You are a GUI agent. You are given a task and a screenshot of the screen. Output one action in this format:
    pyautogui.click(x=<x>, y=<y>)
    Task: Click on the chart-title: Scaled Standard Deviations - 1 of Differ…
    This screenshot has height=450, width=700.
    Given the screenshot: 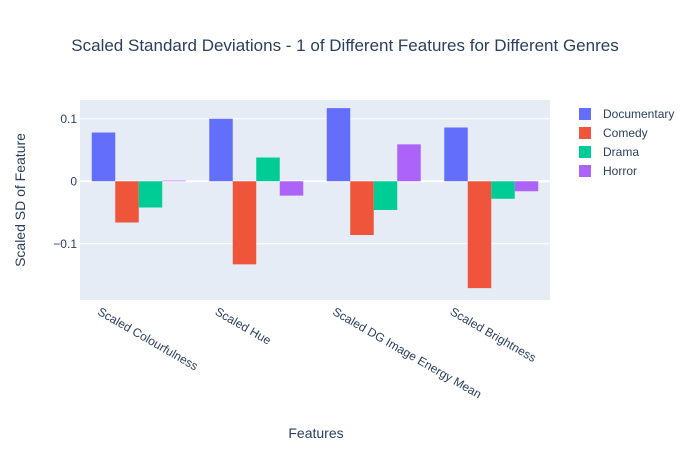 What is the action you would take?
    pyautogui.click(x=344, y=45)
    